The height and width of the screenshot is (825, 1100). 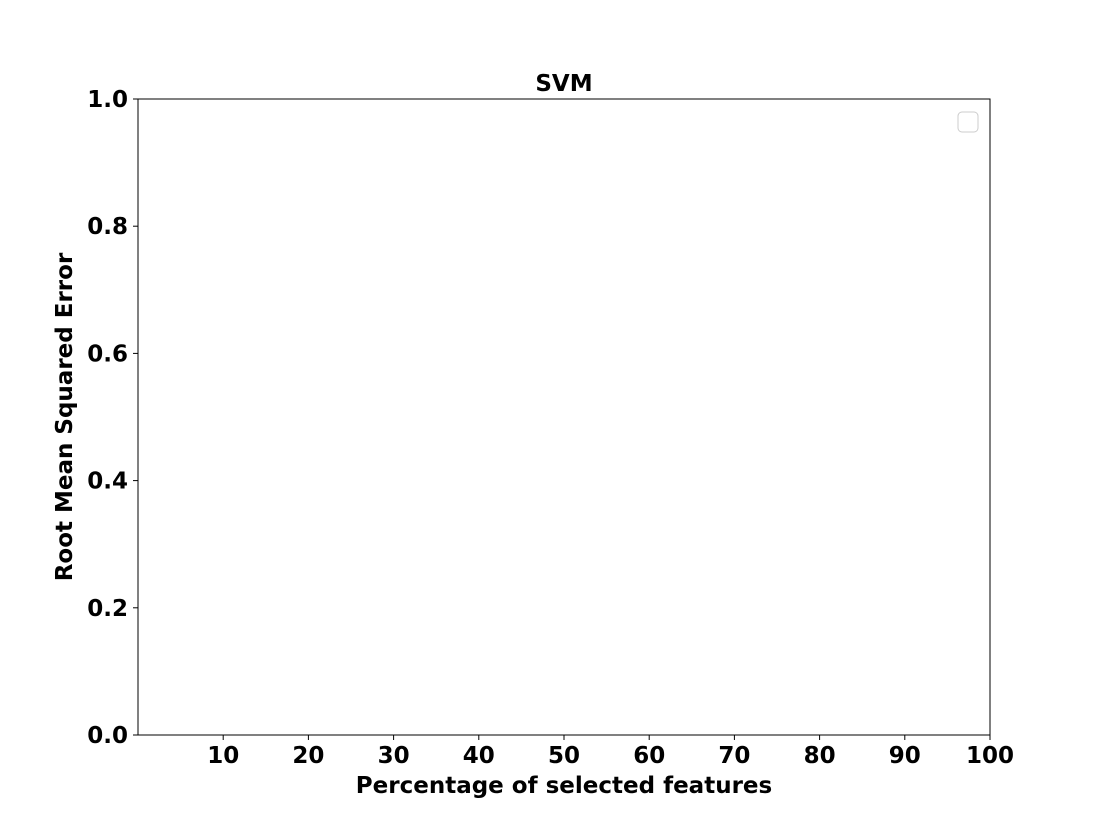 I want to click on legend-box, so click(x=968, y=122).